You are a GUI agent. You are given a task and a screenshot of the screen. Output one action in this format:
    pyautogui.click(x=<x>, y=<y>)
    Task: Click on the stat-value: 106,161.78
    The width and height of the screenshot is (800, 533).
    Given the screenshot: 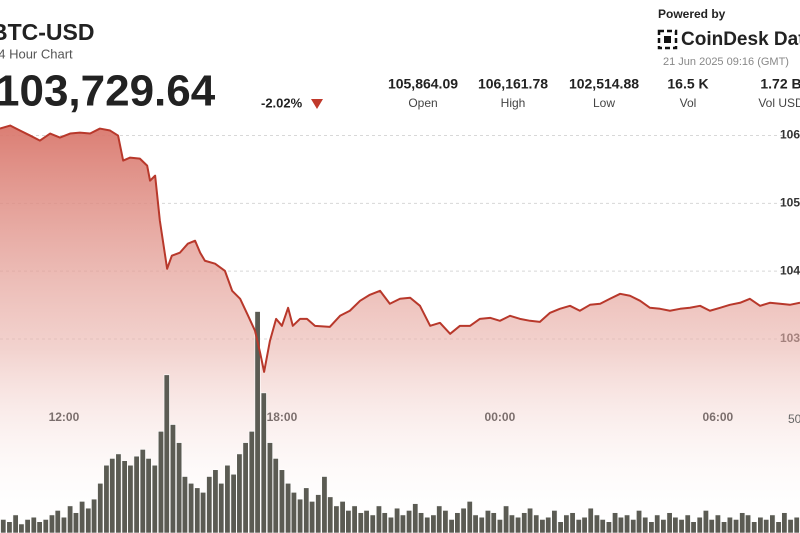 What is the action you would take?
    pyautogui.click(x=513, y=84)
    